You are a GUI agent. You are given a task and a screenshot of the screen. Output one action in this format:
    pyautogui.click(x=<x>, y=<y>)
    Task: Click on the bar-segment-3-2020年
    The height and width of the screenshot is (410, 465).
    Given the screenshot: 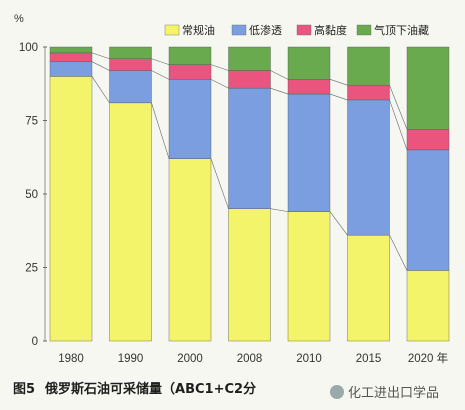 What is the action you would take?
    pyautogui.click(x=428, y=140)
    